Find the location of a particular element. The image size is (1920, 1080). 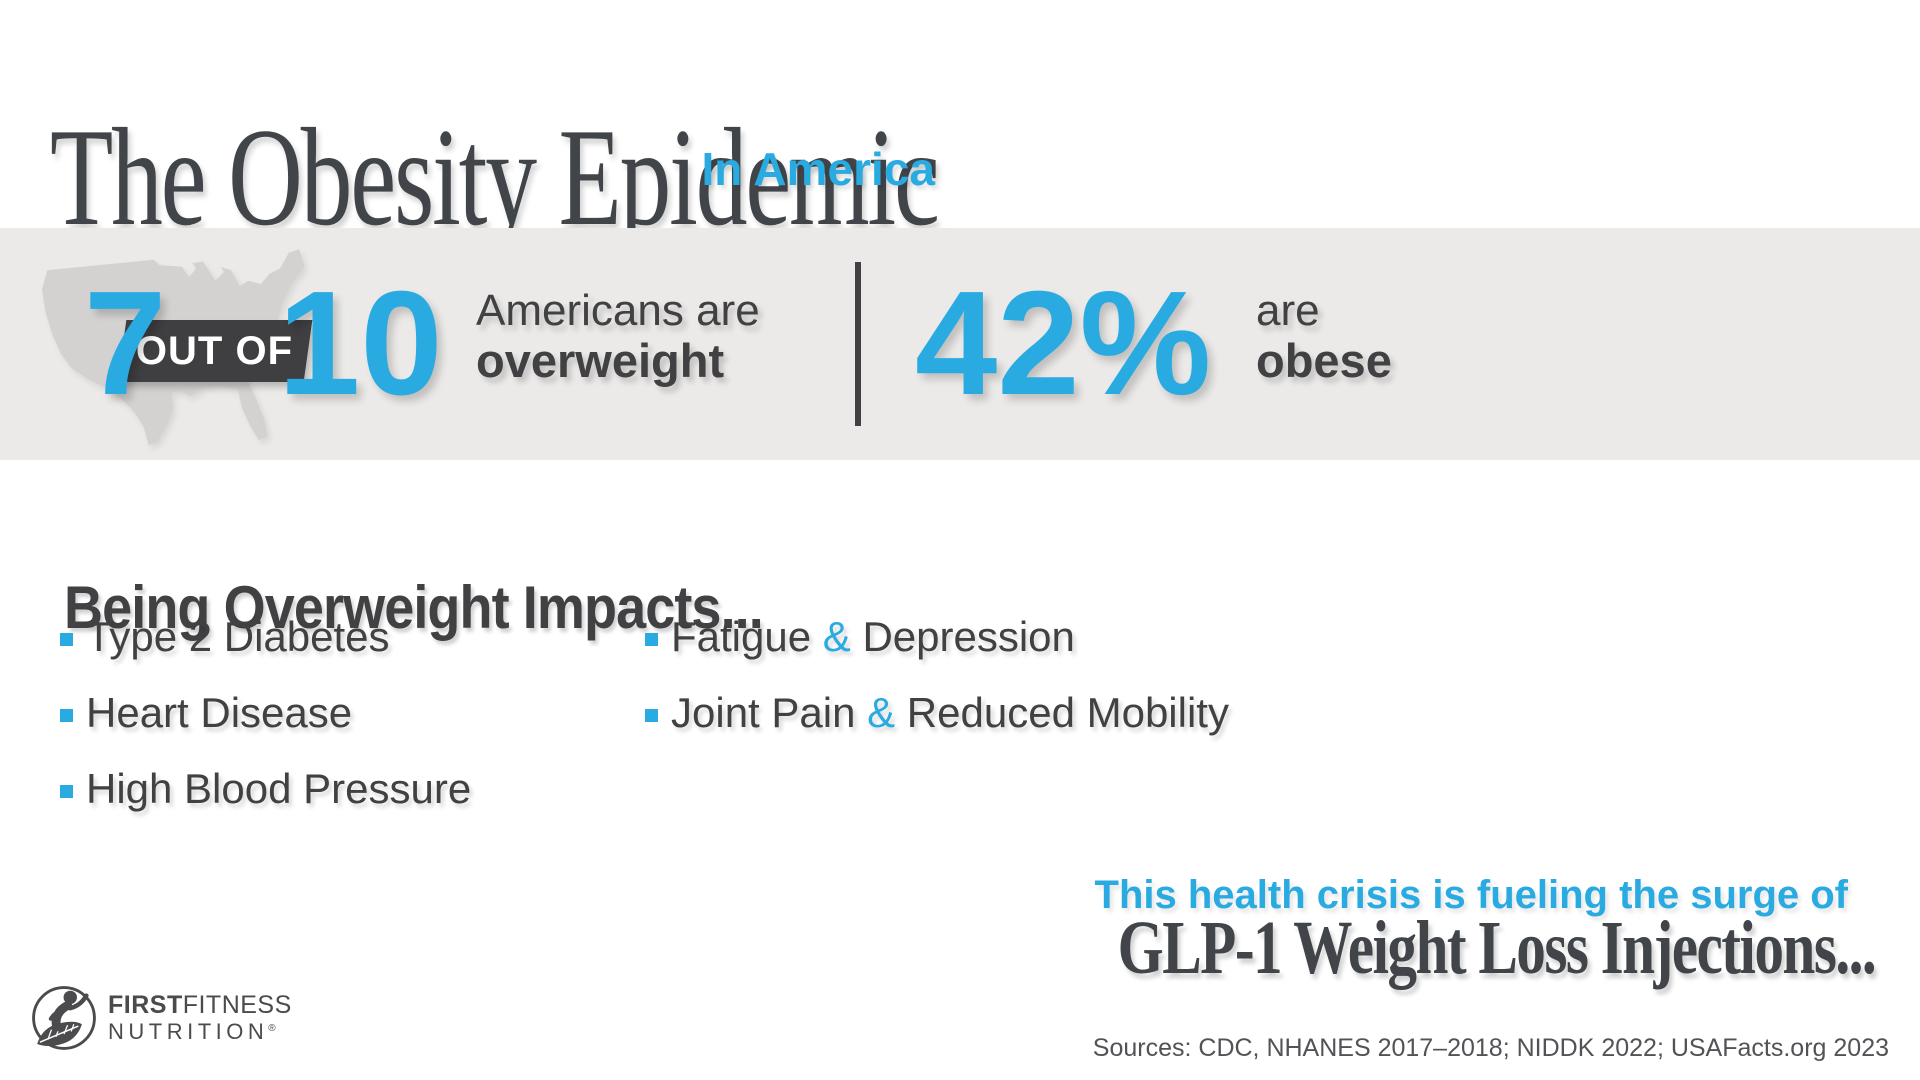

impact-item-label: Joint Pain & Reduced Mobility is located at coordinates (950, 712).